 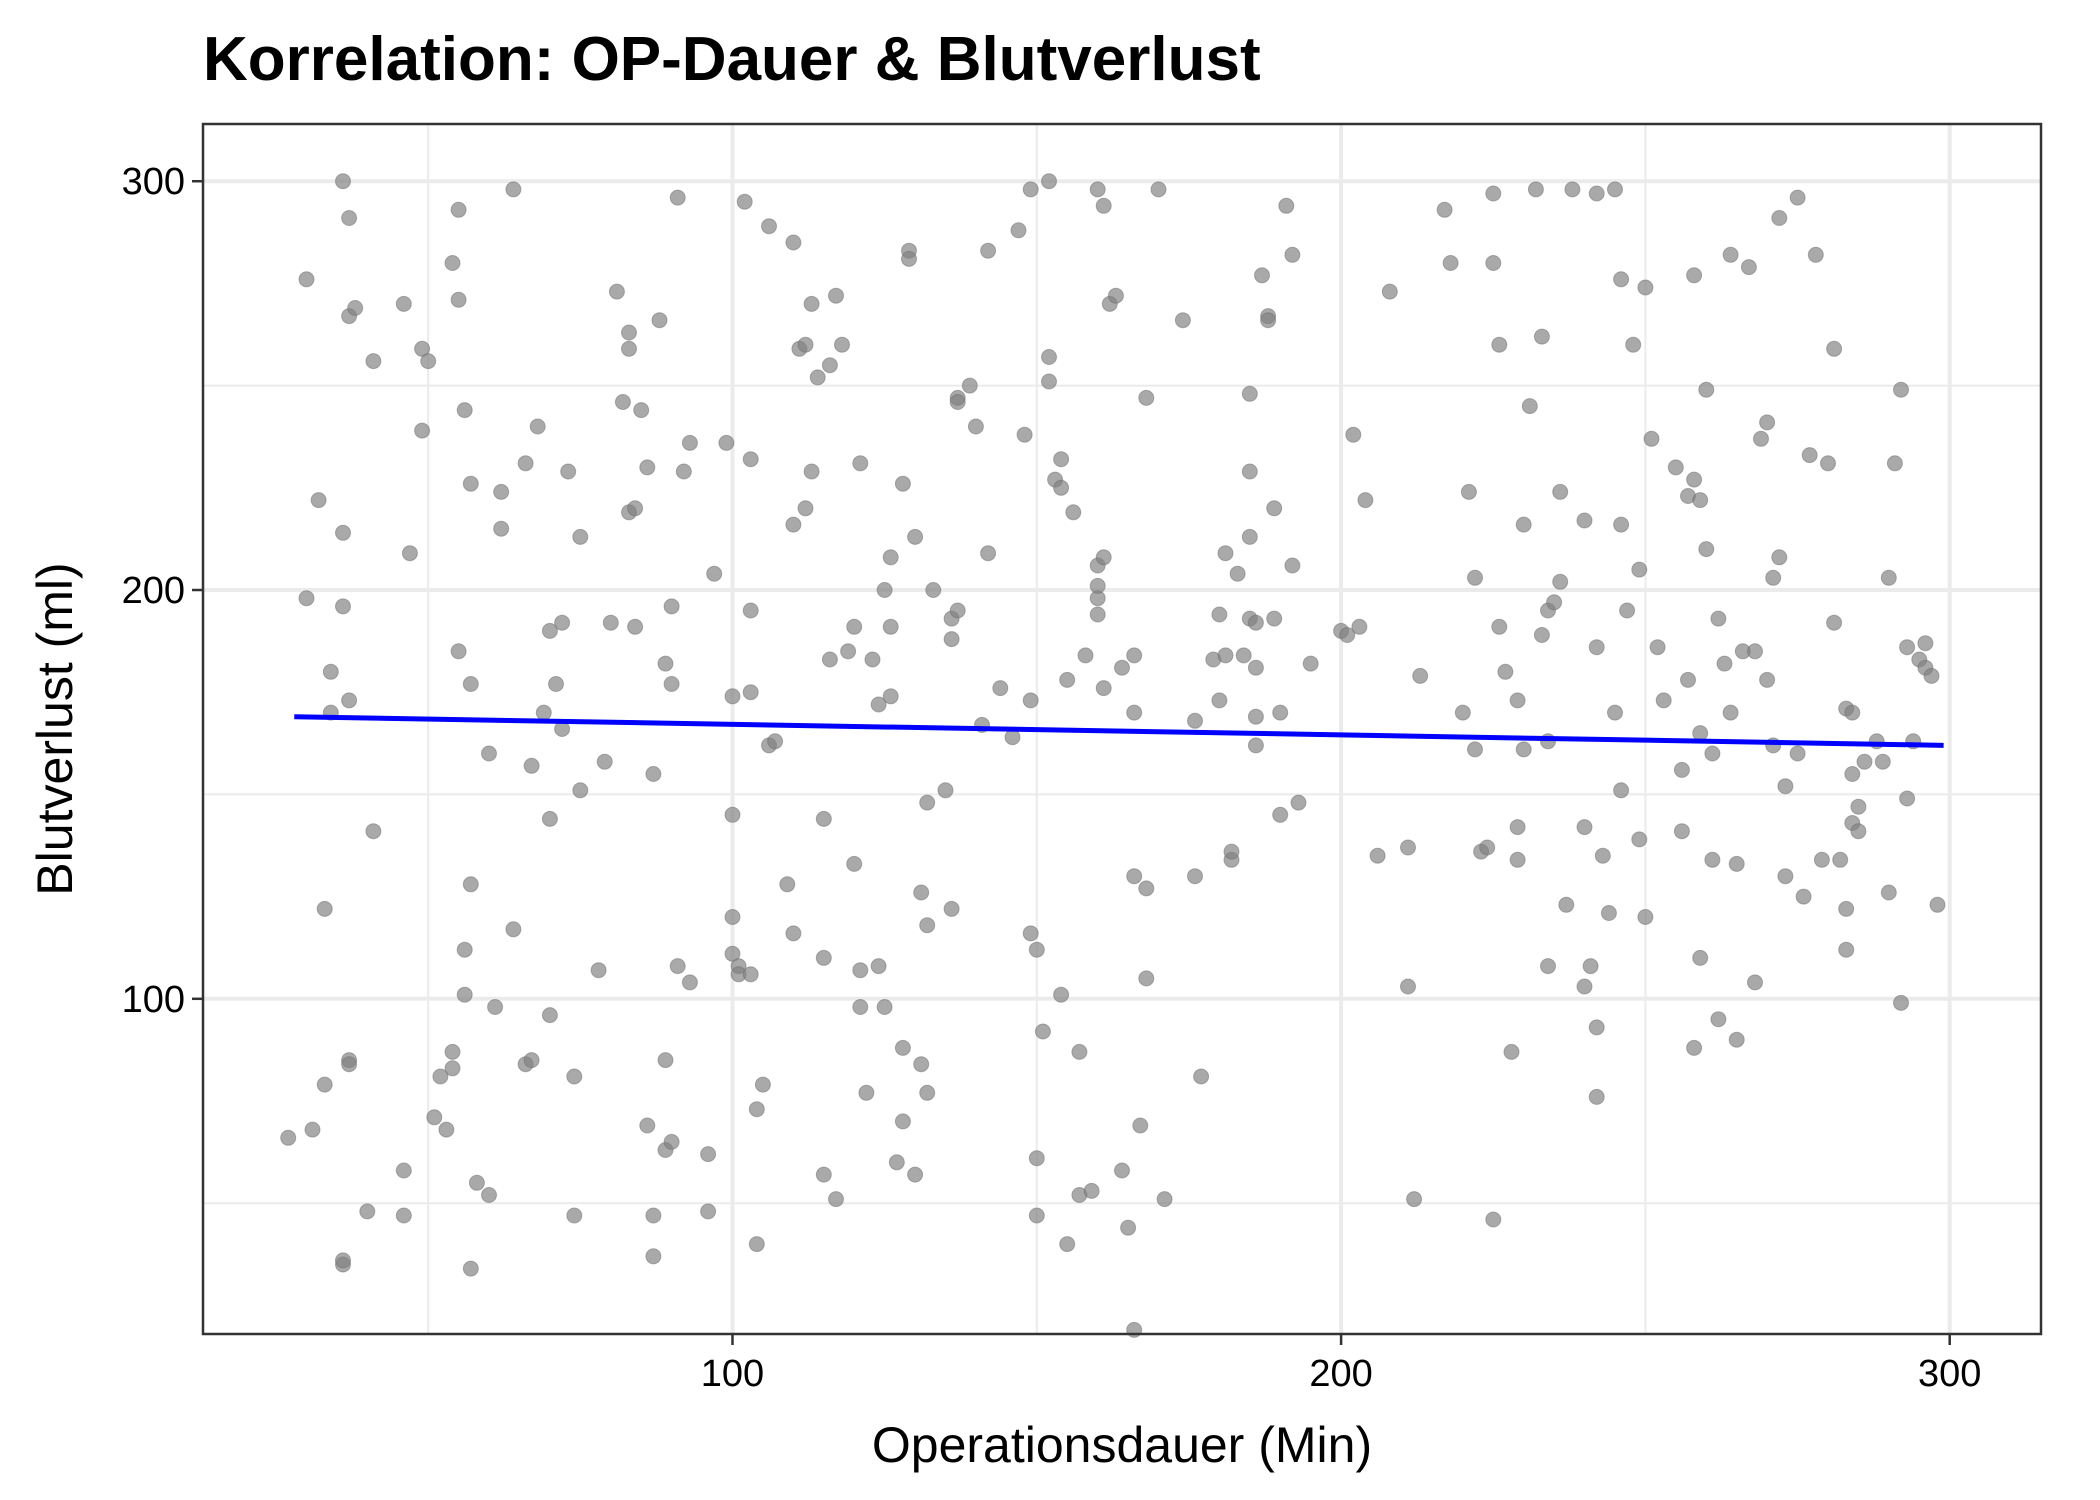 I want to click on y-axis: 100 200 300, so click(x=162, y=591).